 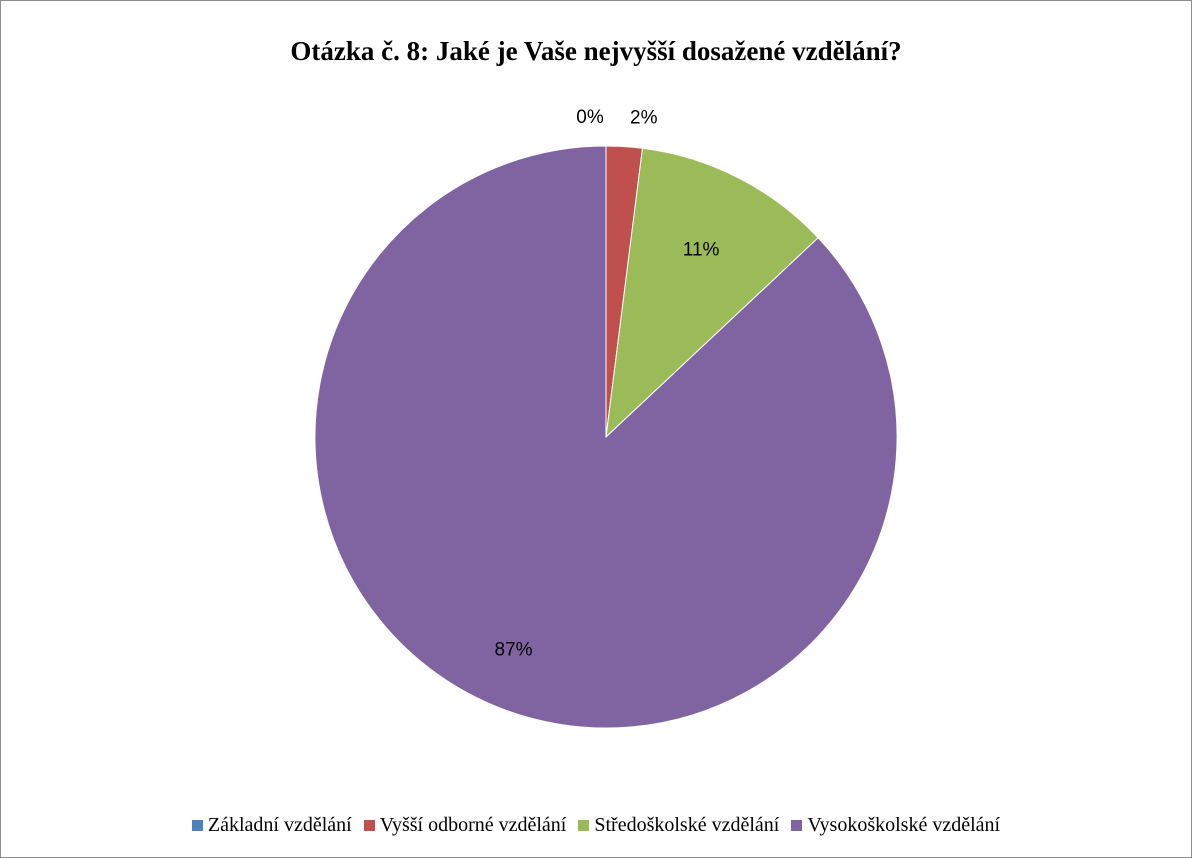 What do you see at coordinates (369, 825) in the screenshot?
I see `legend-swatch-vyssi-odborne` at bounding box center [369, 825].